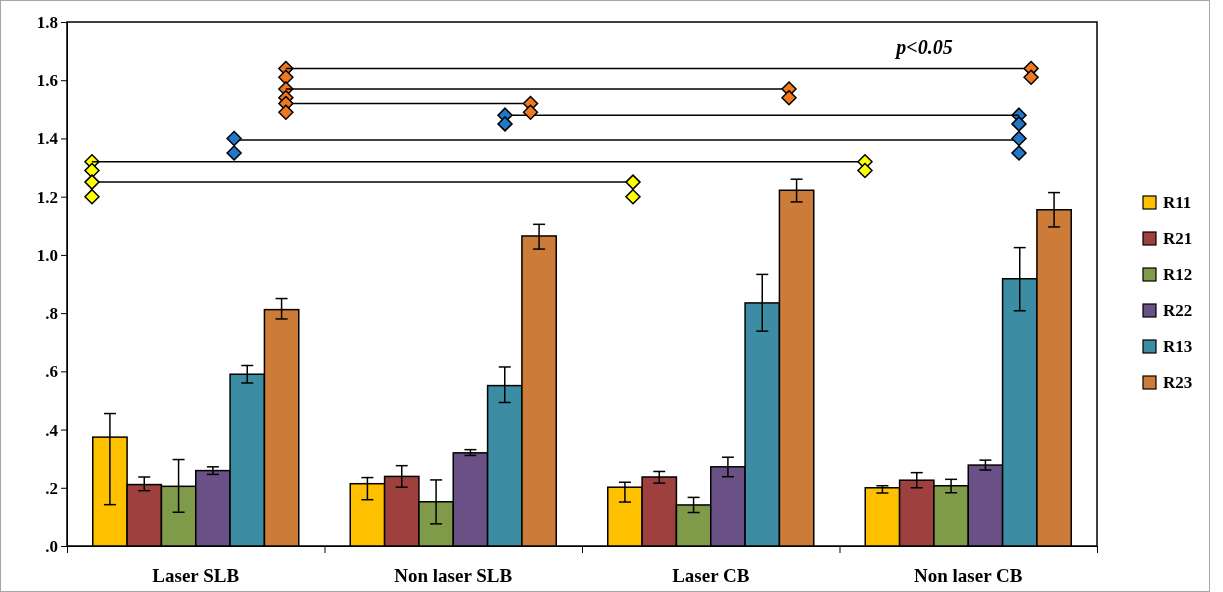 The height and width of the screenshot is (592, 1223). Describe the element at coordinates (51, 372) in the screenshot. I see `y-tick-label: .6` at that location.